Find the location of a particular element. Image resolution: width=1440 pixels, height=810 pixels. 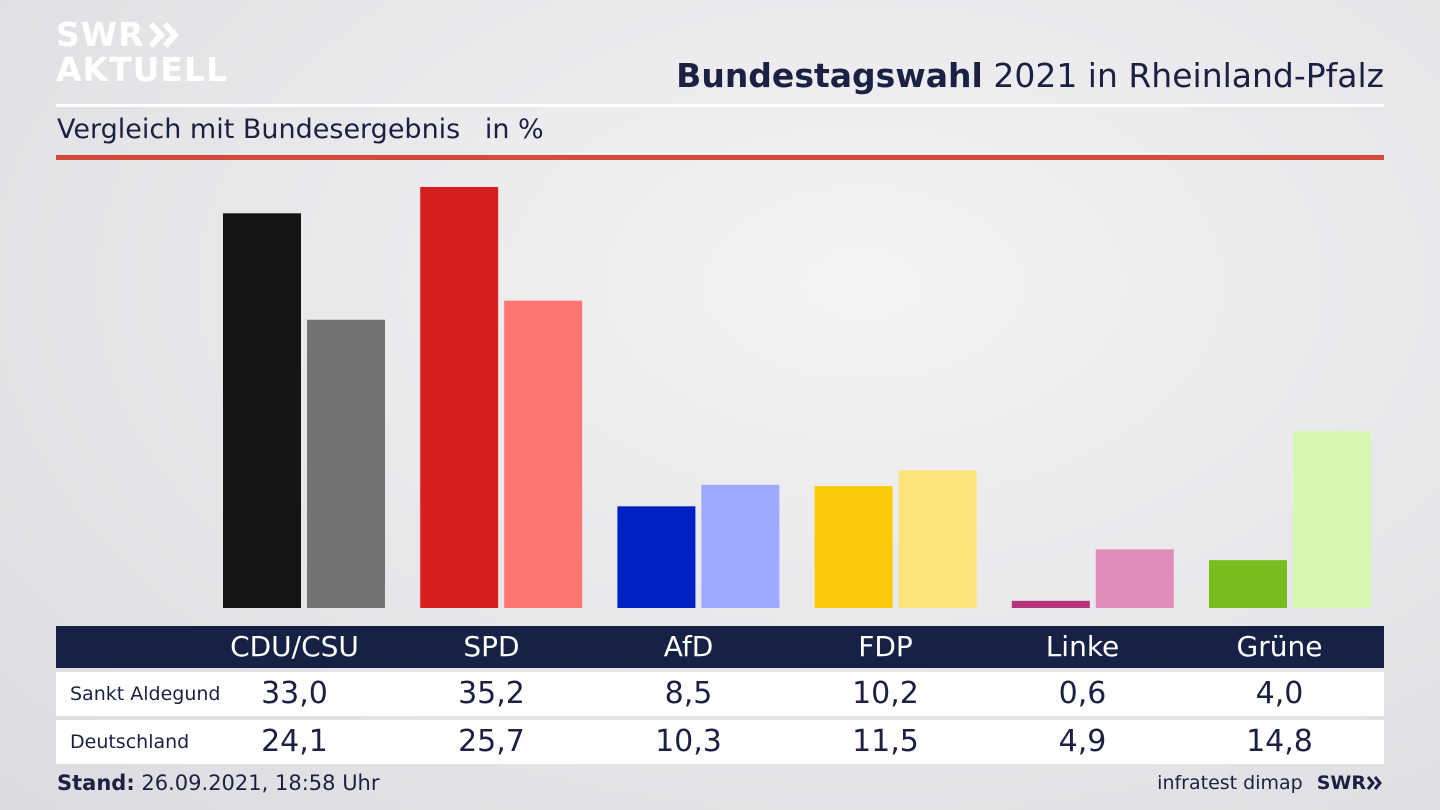

table-header-spacer is located at coordinates (126, 647).